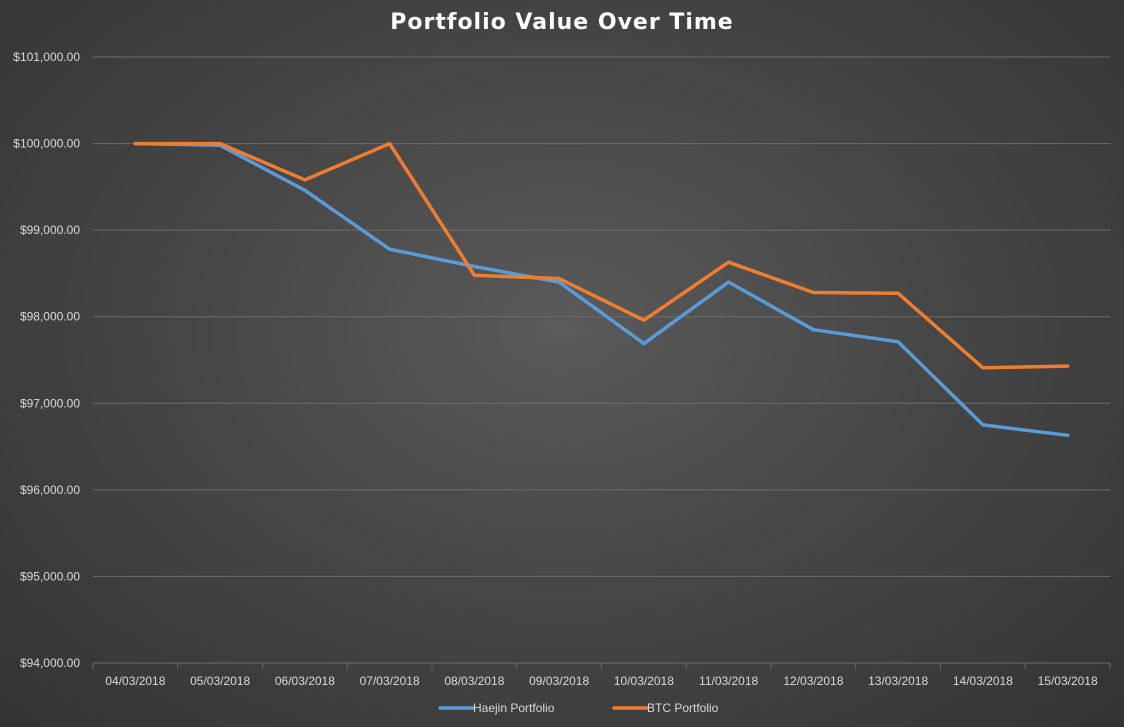 This screenshot has height=727, width=1124. I want to click on legend-label: Haejin Portfolio, so click(514, 708).